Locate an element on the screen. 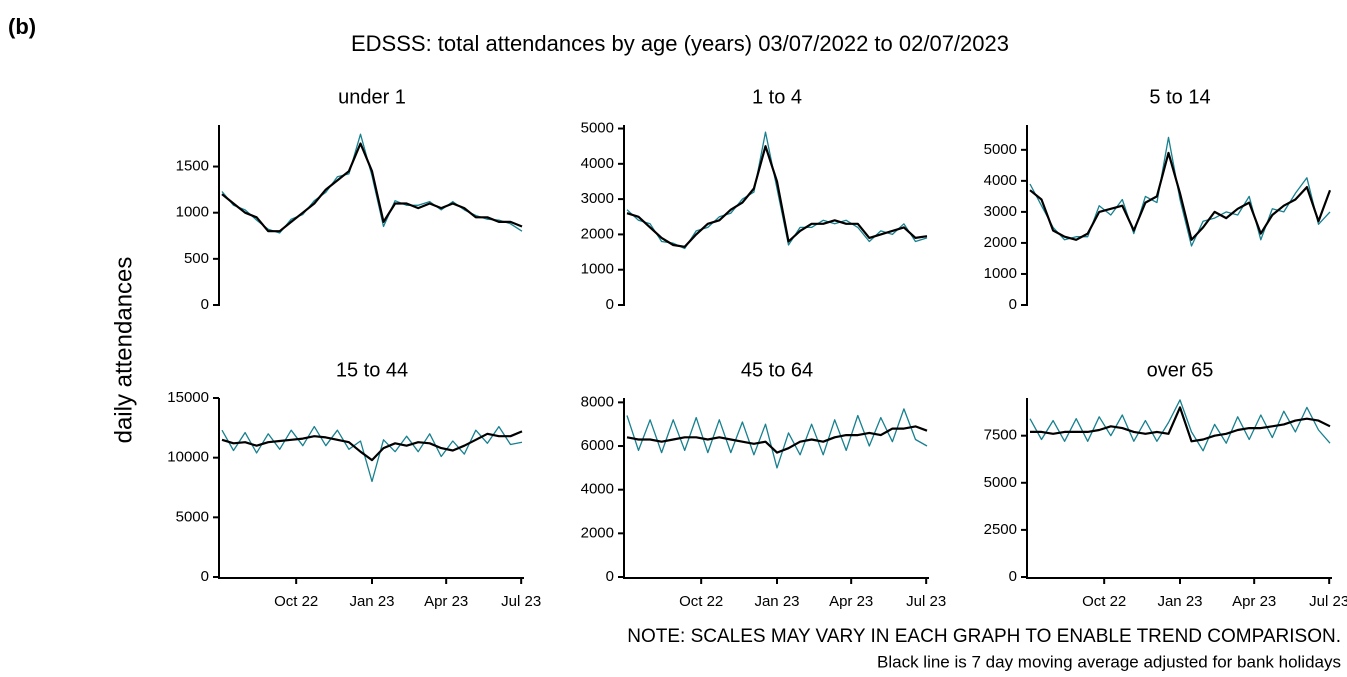 Image resolution: width=1347 pixels, height=677 pixels. panel-title: 45 to 64 is located at coordinates (777, 370).